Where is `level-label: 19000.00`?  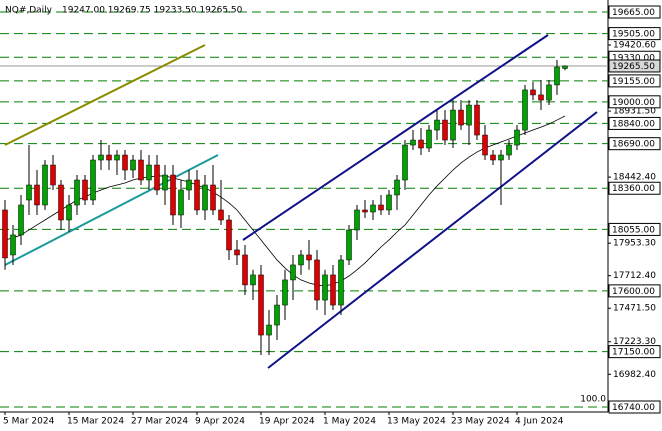
level-label: 19000.00 is located at coordinates (633, 103).